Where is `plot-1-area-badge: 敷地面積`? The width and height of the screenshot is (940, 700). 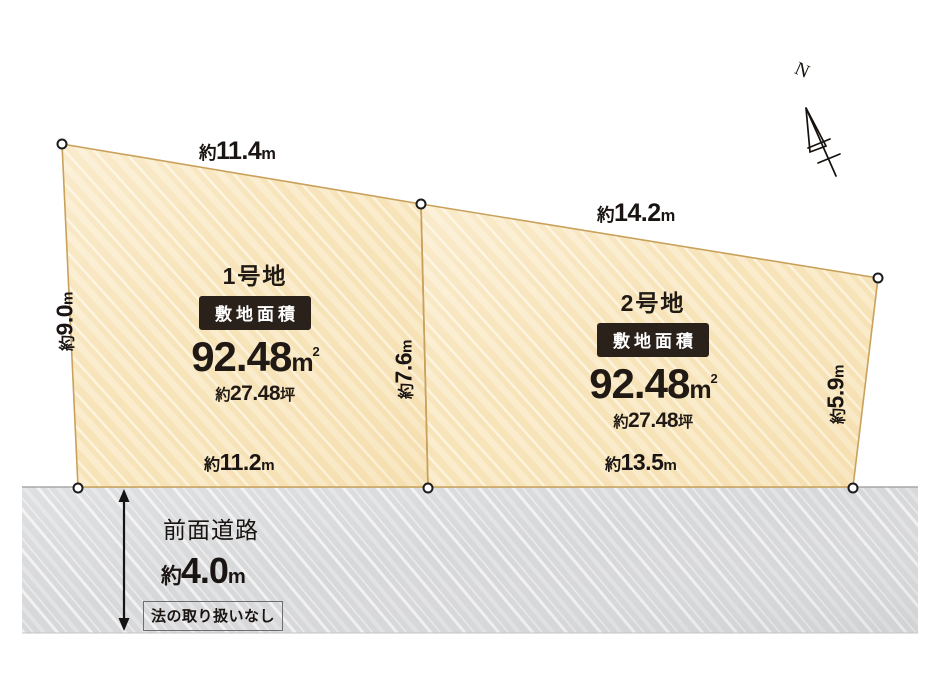
plot-1-area-badge: 敷地面積 is located at coordinates (255, 313).